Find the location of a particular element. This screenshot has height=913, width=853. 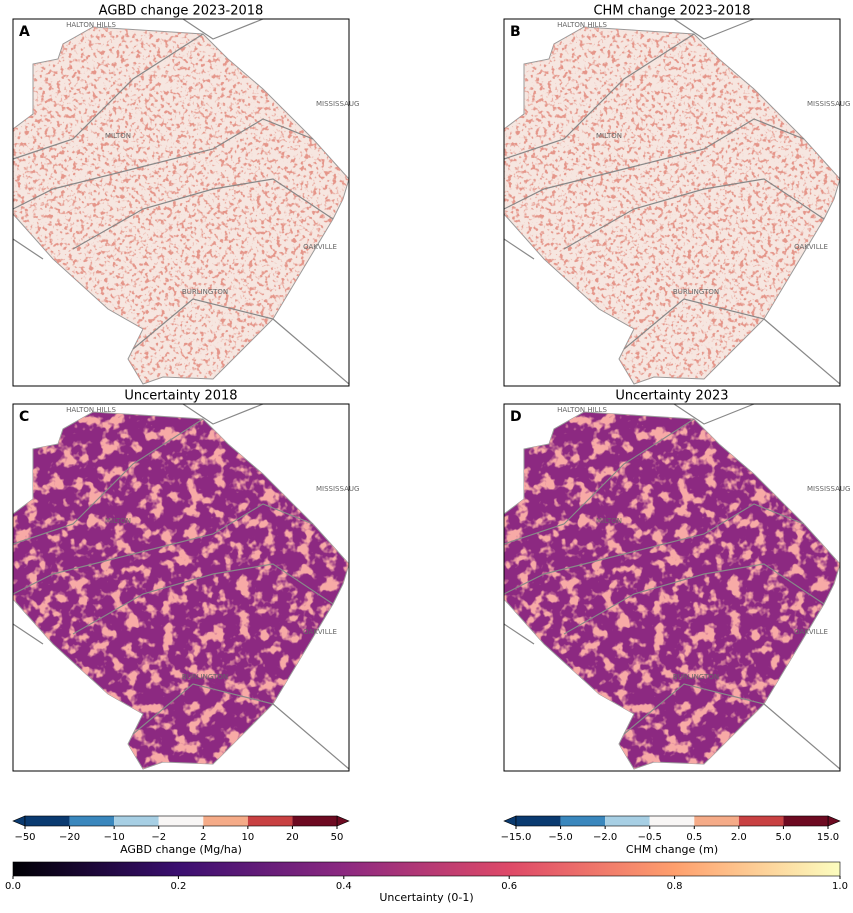

colorbar-tick-label: 0.2 is located at coordinates (178, 886).